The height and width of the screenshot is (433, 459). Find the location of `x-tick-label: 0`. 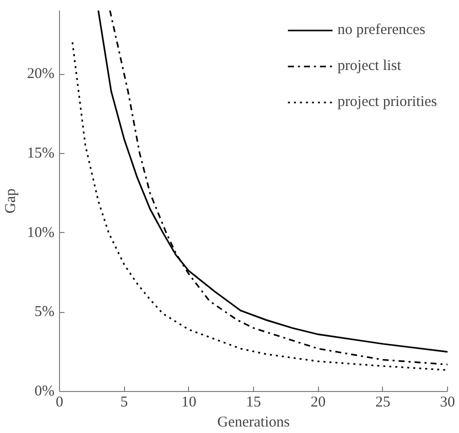

x-tick-label: 0 is located at coordinates (60, 402).